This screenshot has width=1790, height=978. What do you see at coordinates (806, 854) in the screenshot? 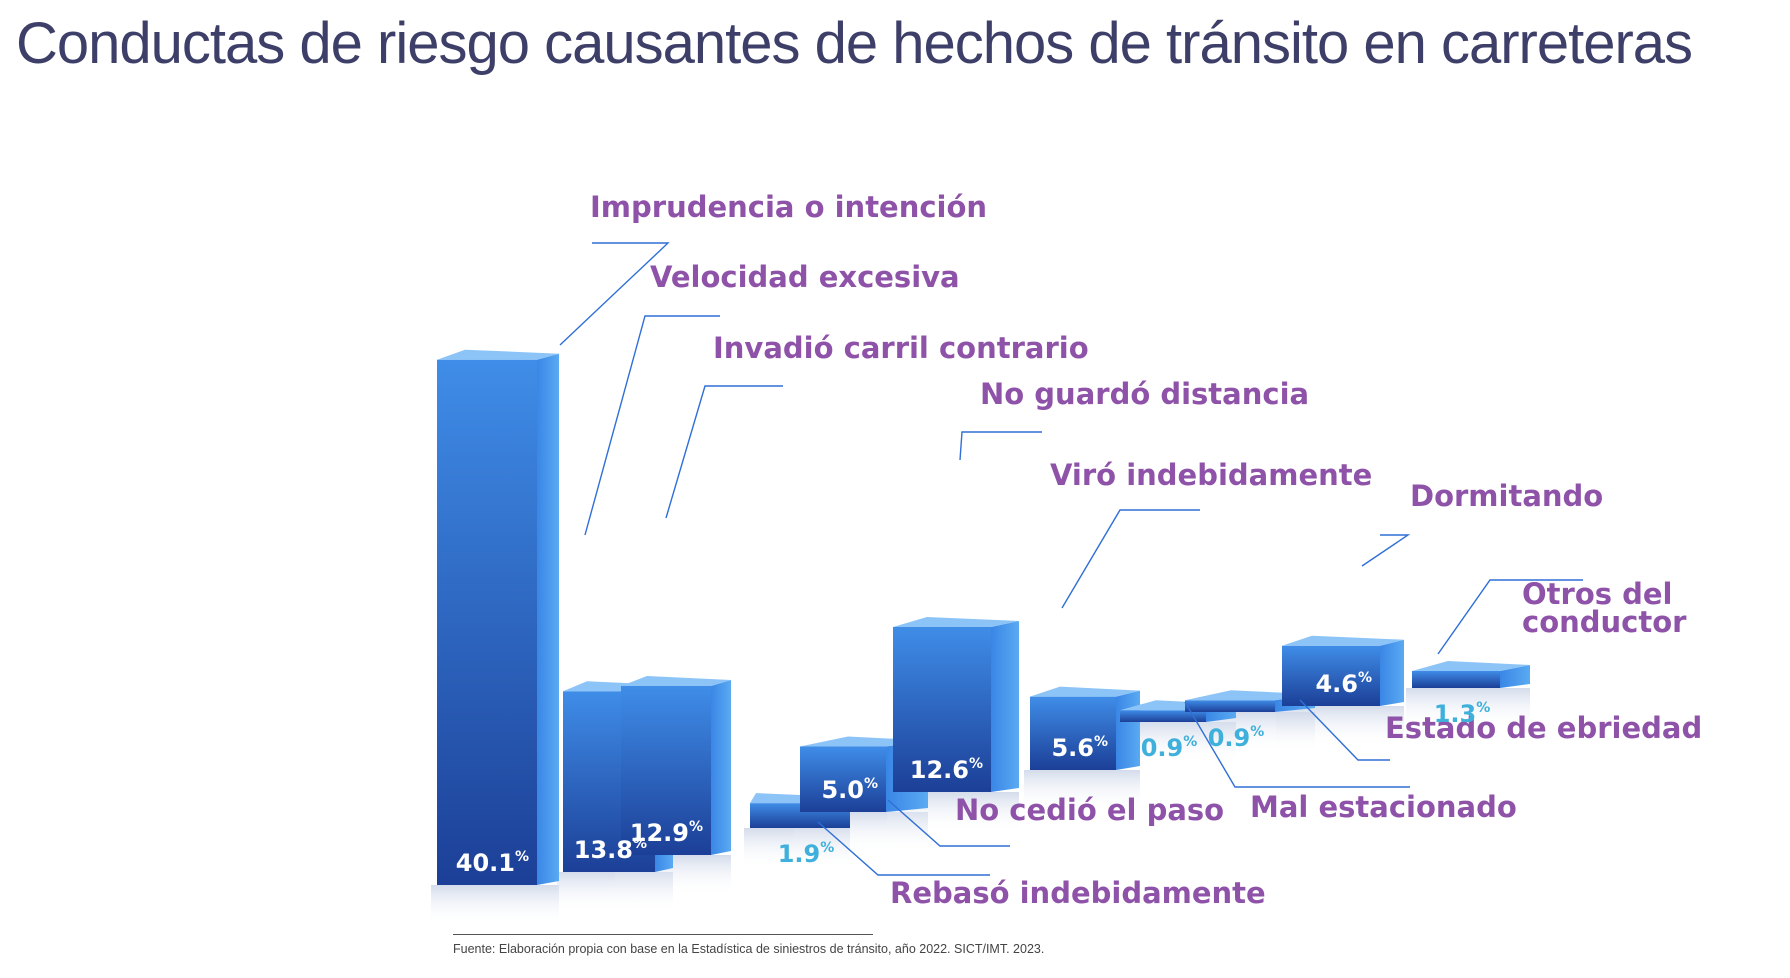
I see `value-label: 1.9%` at bounding box center [806, 854].